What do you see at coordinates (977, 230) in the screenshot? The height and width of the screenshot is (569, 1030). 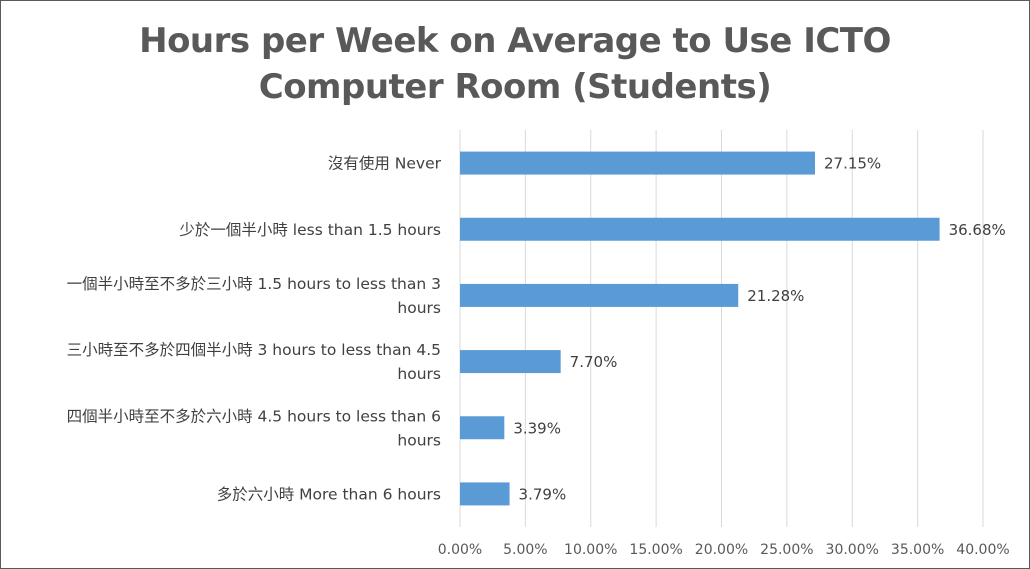 I see `data-label: 36.68%` at bounding box center [977, 230].